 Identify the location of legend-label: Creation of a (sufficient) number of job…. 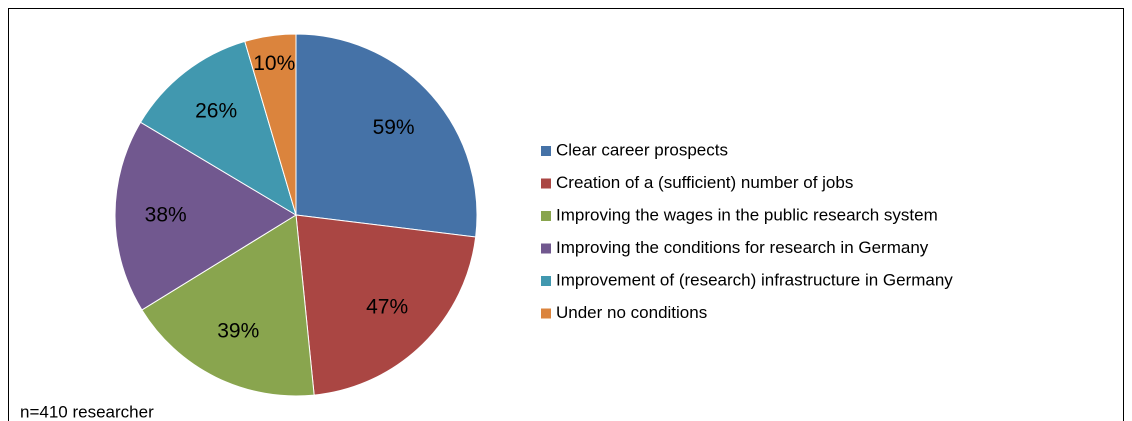
(704, 182).